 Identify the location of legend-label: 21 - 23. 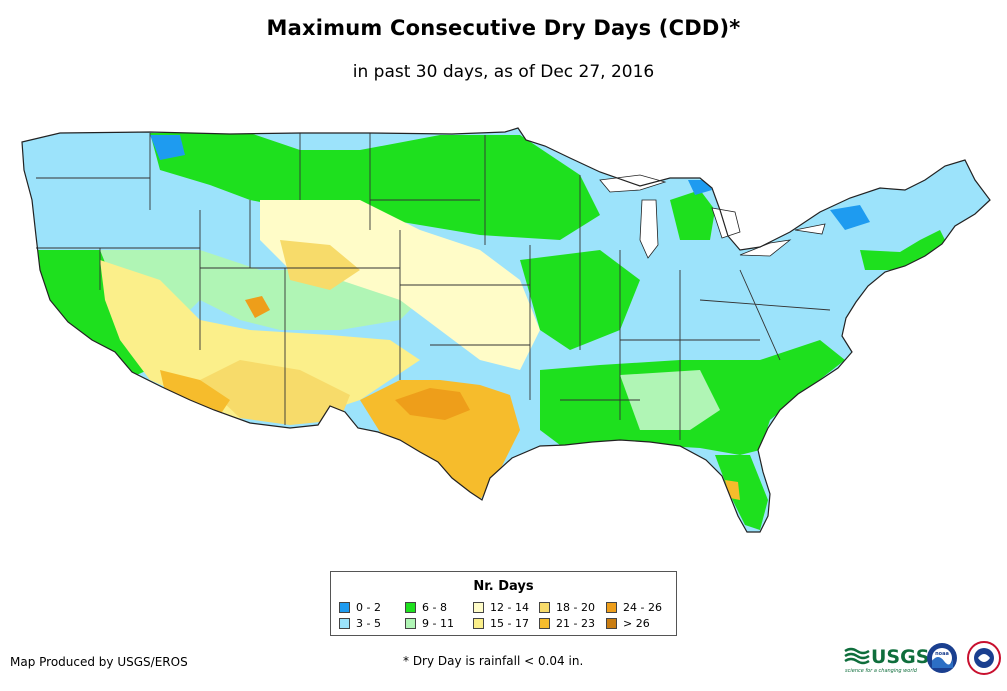
(575, 623).